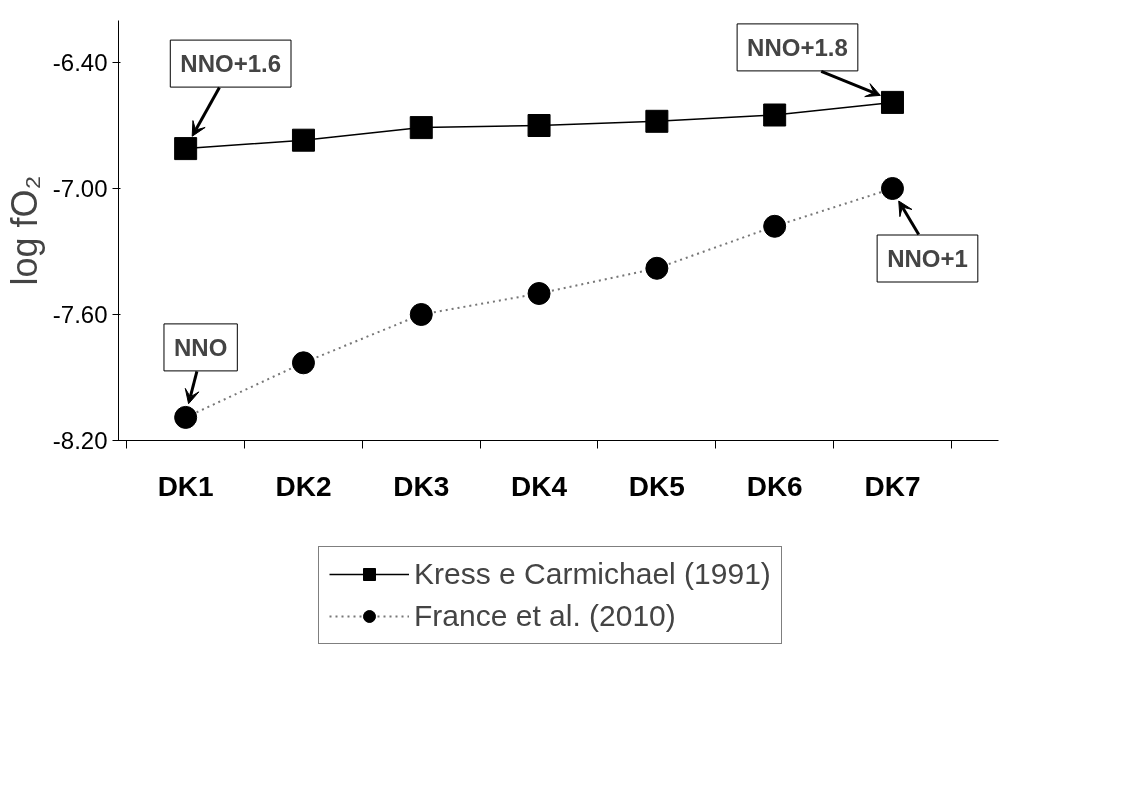  Describe the element at coordinates (892, 486) in the screenshot. I see `x-tick-label: DK7` at that location.